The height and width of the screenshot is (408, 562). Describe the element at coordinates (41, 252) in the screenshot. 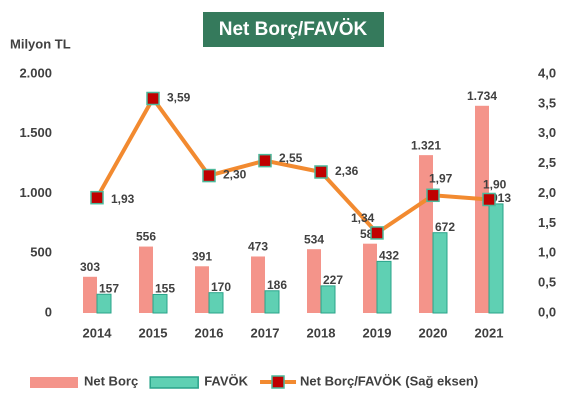

I see `y-tick-label: 500` at that location.